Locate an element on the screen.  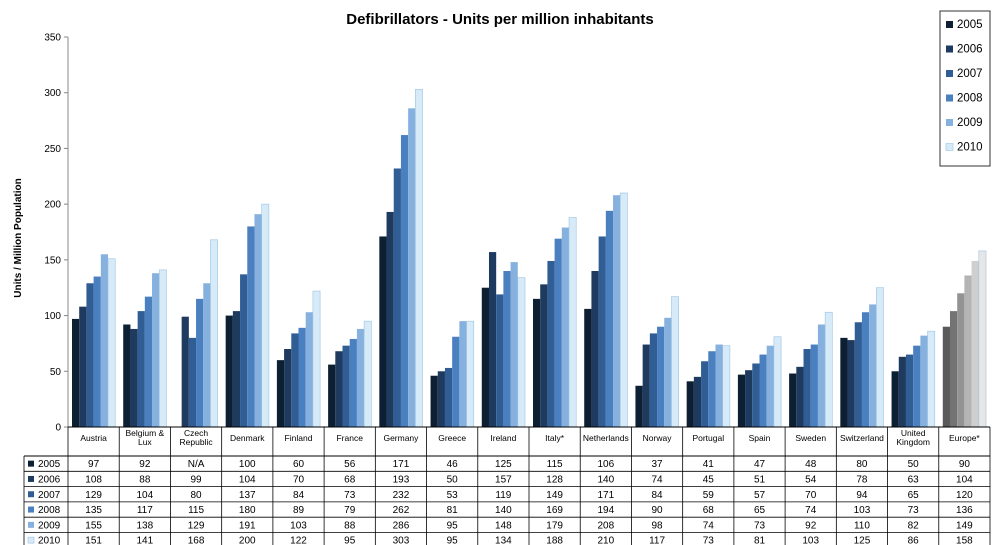
table-cell: 148 is located at coordinates (503, 525).